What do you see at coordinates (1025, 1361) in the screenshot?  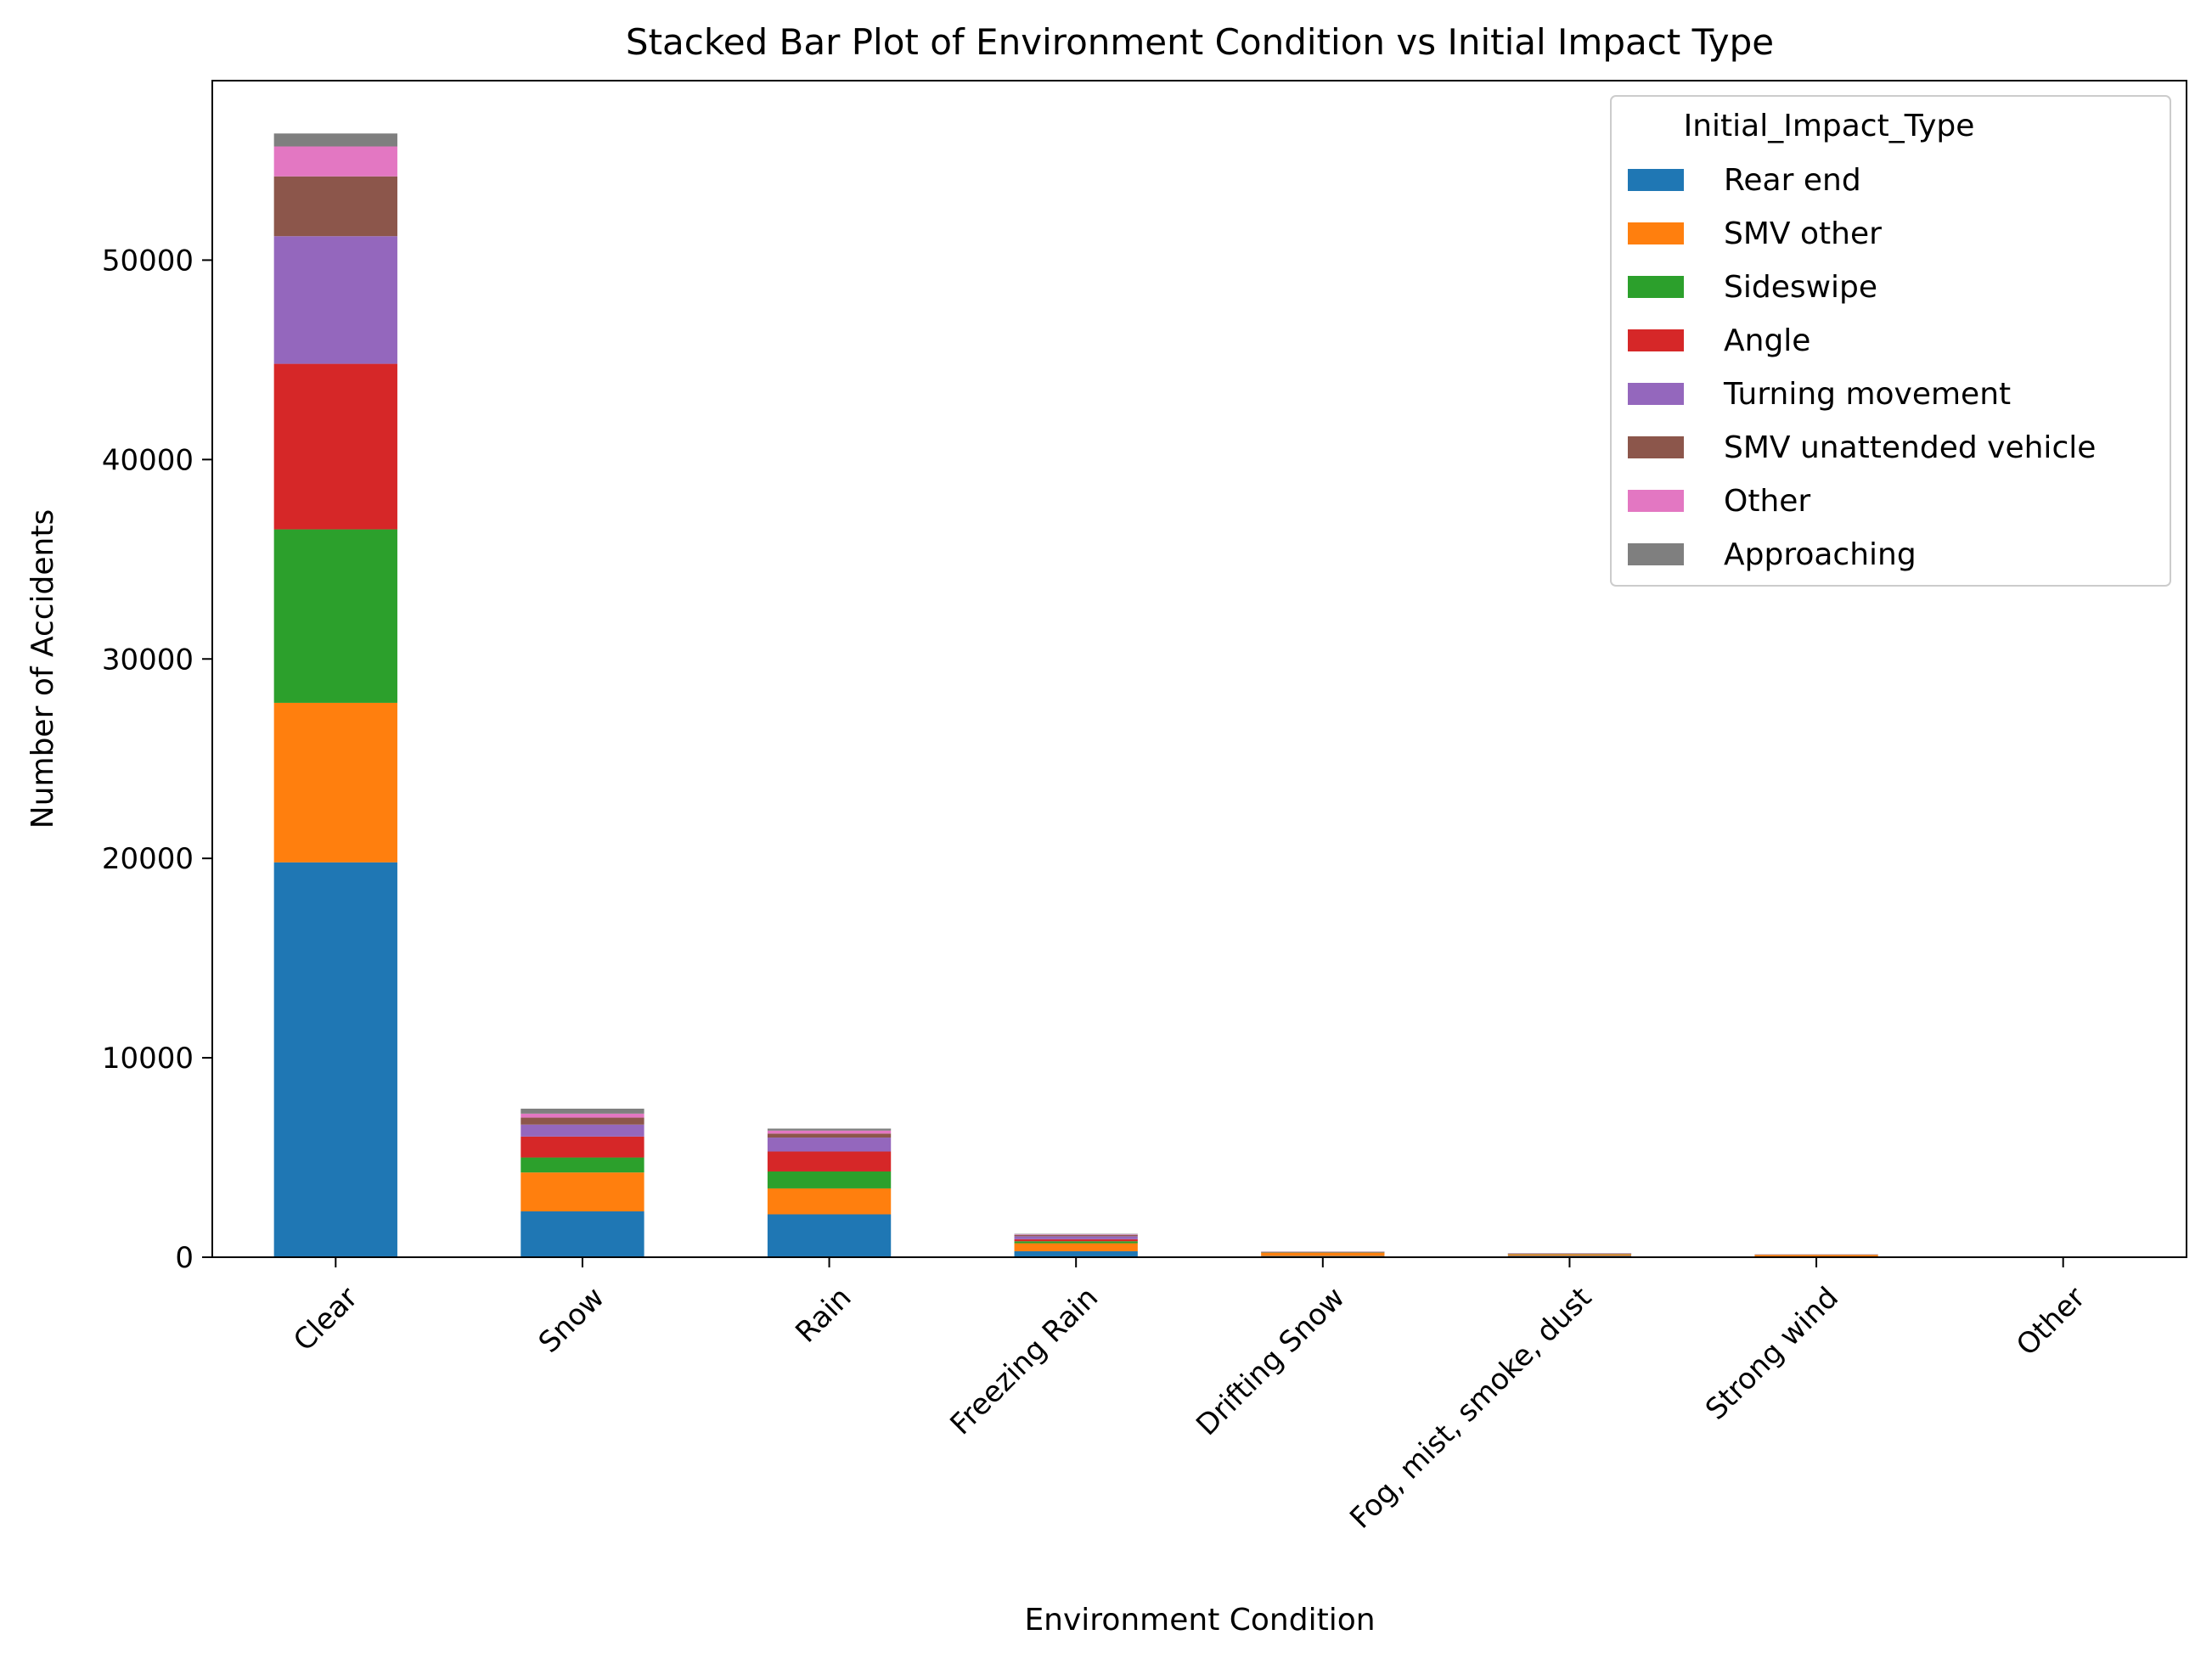 I see `x-tick-label: Freezing Rain` at bounding box center [1025, 1361].